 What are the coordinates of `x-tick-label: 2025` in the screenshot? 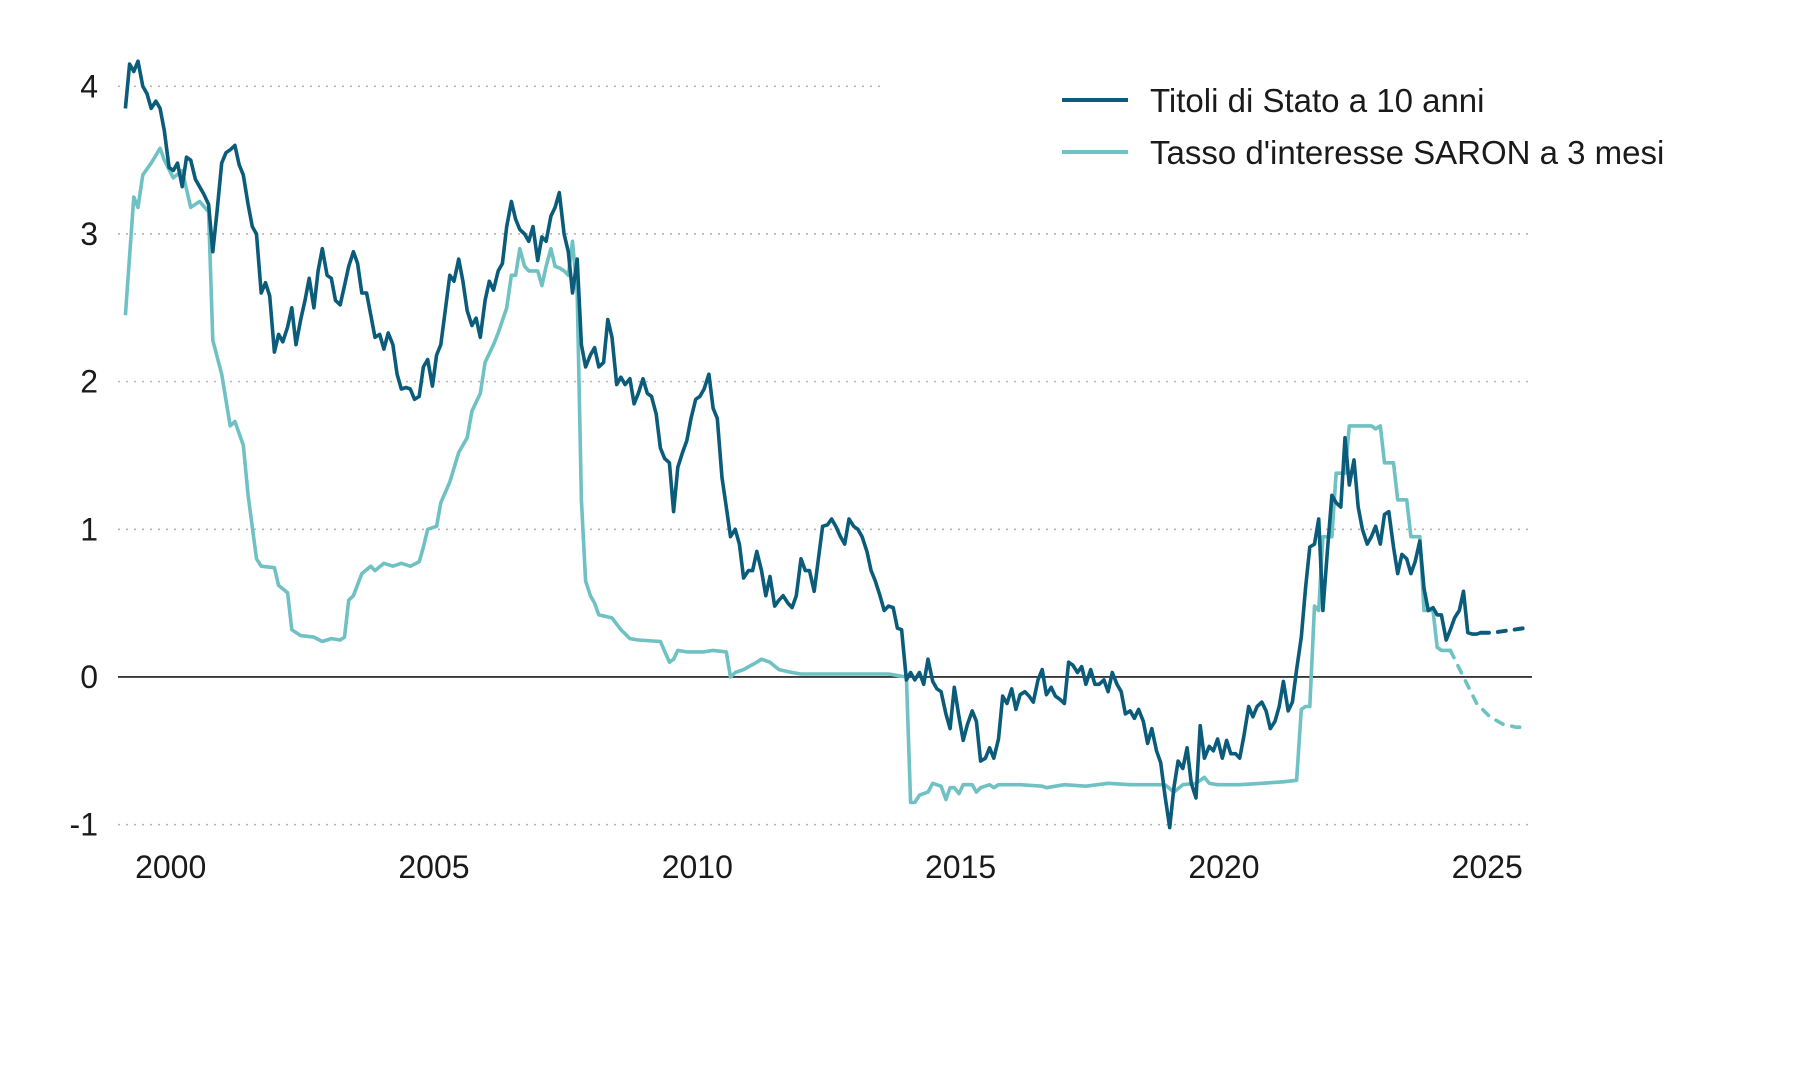 It's located at (1487, 867).